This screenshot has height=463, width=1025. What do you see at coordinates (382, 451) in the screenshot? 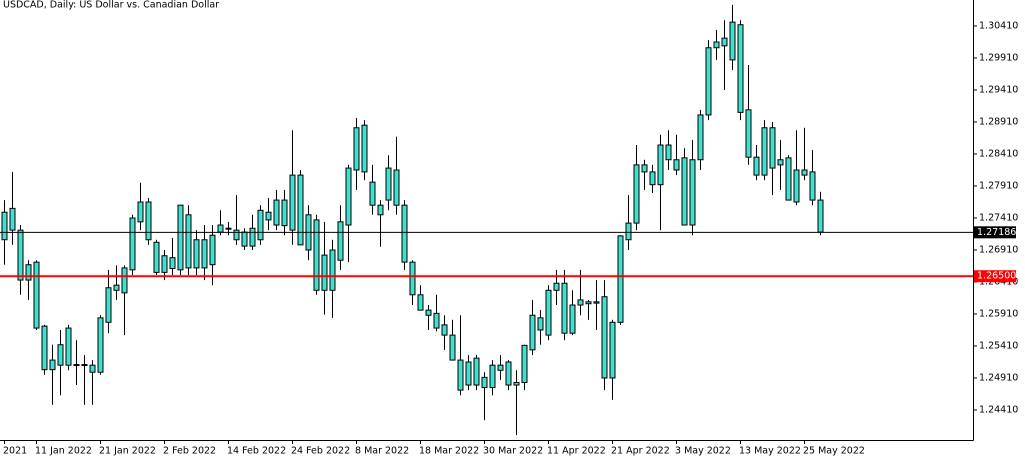
I see `x-tick-label: 8 Mar 2022` at bounding box center [382, 451].